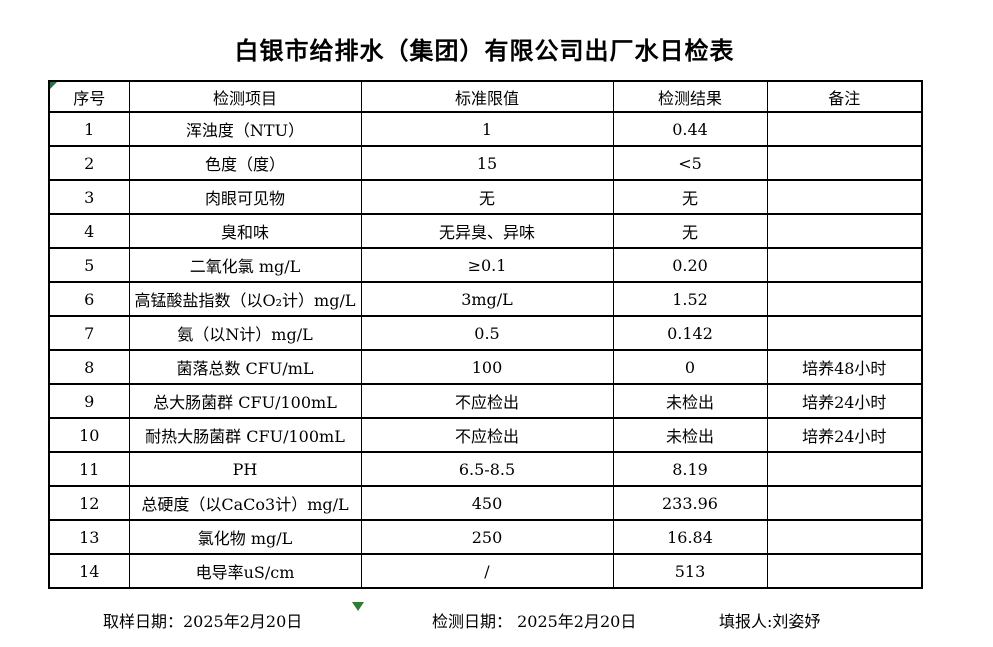 Image resolution: width=993 pixels, height=647 pixels. I want to click on header-result: 检测结果, so click(690, 96).